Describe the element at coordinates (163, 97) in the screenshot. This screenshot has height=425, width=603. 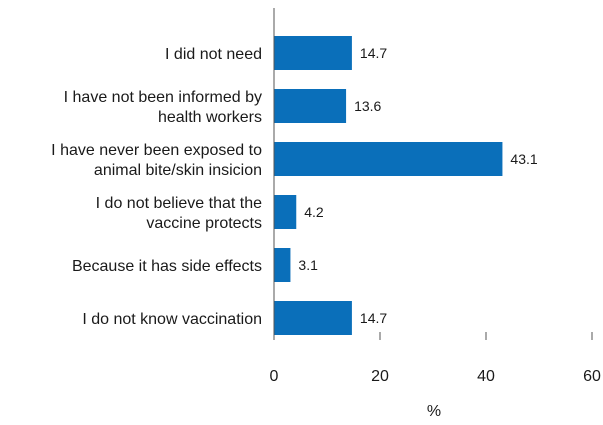
I see `category-label-1-0: I have not been informed by` at that location.